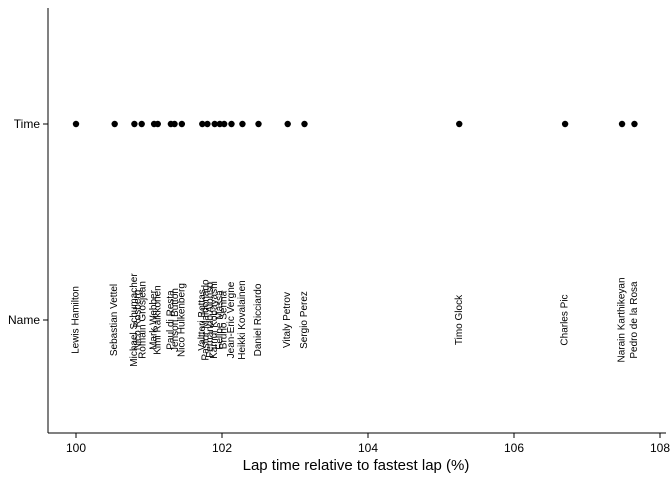 This screenshot has width=672, height=480. I want to click on driver-name-label: Timo Glock, so click(459, 319).